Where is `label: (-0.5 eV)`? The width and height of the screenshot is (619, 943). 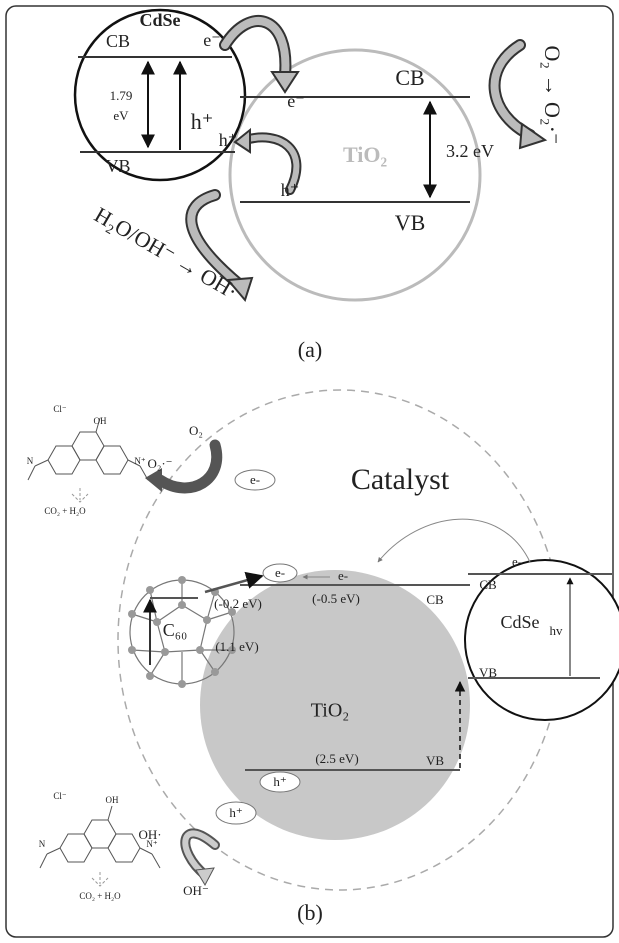 label: (-0.5 eV) is located at coordinates (336, 598).